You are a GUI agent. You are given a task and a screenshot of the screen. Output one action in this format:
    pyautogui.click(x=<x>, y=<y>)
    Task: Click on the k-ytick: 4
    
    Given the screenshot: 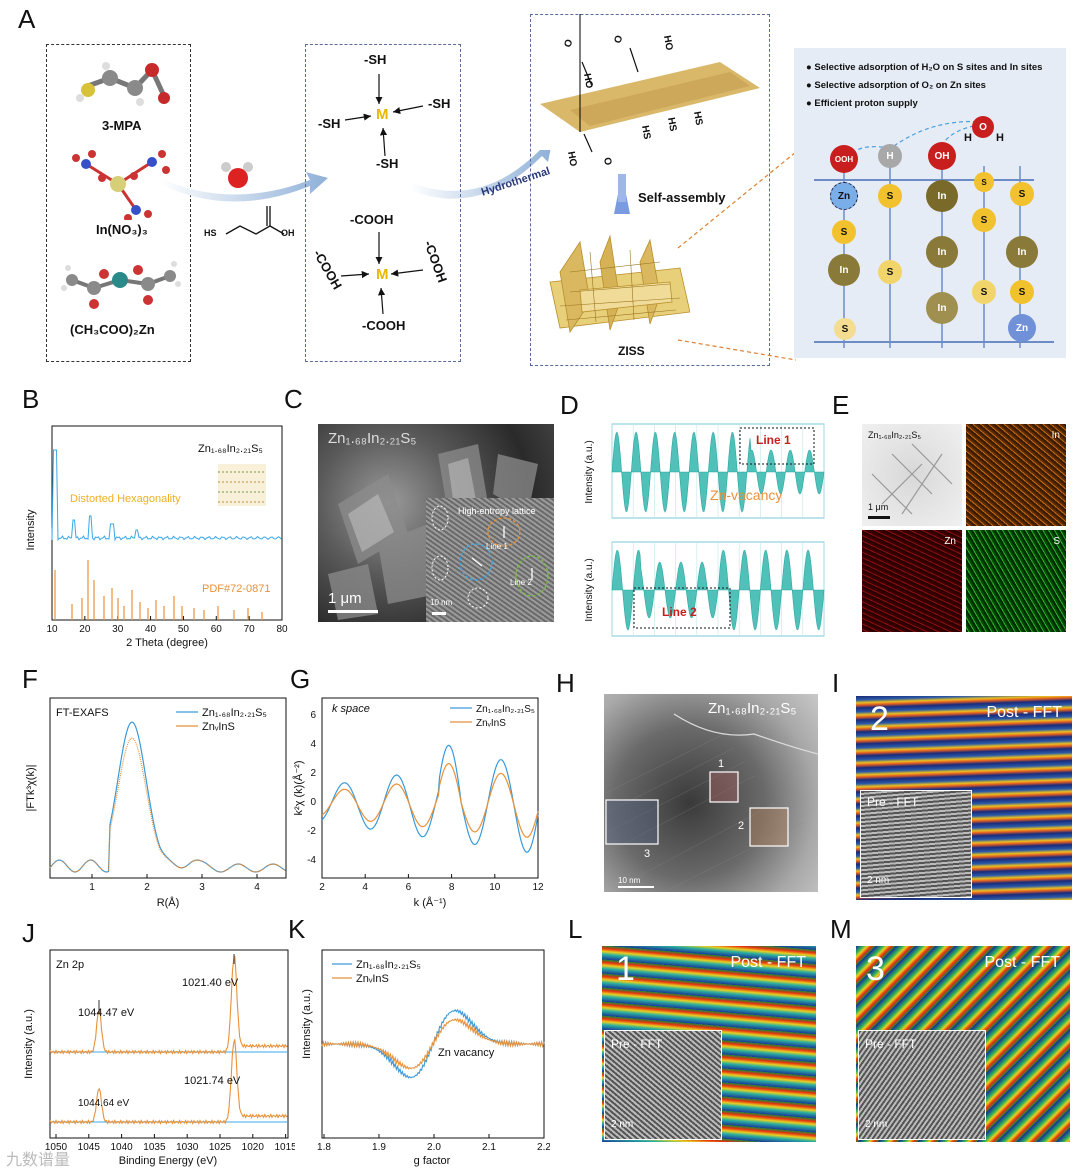 What is the action you would take?
    pyautogui.click(x=313, y=744)
    